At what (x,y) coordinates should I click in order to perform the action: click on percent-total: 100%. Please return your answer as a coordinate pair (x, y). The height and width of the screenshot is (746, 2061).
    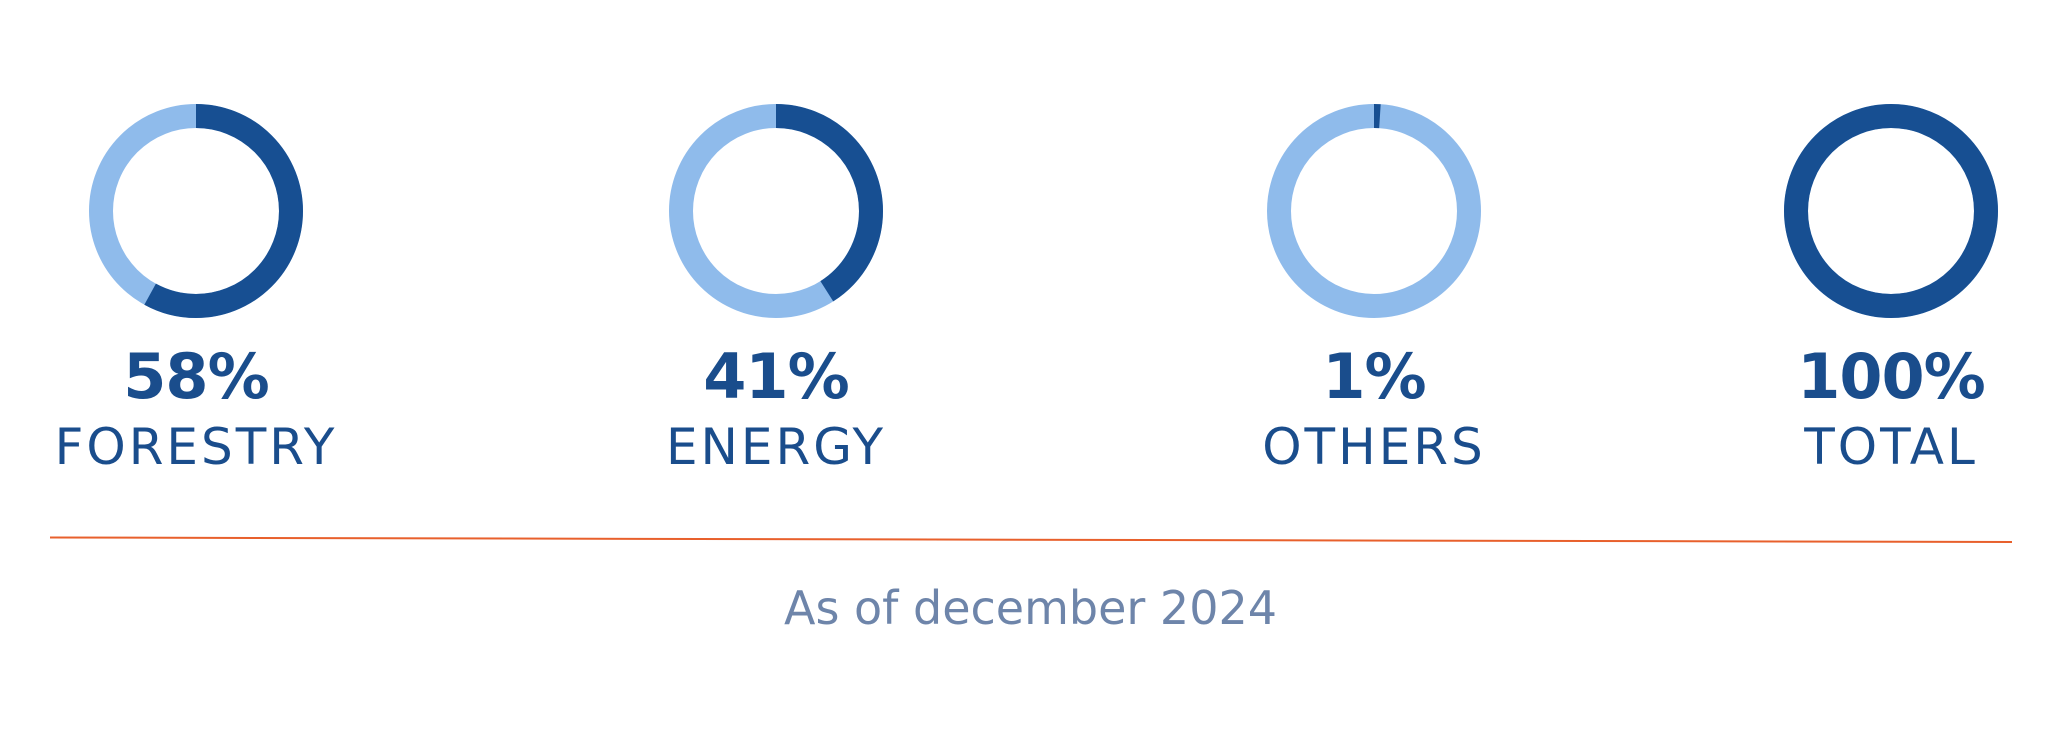
    Looking at the image, I should click on (1891, 376).